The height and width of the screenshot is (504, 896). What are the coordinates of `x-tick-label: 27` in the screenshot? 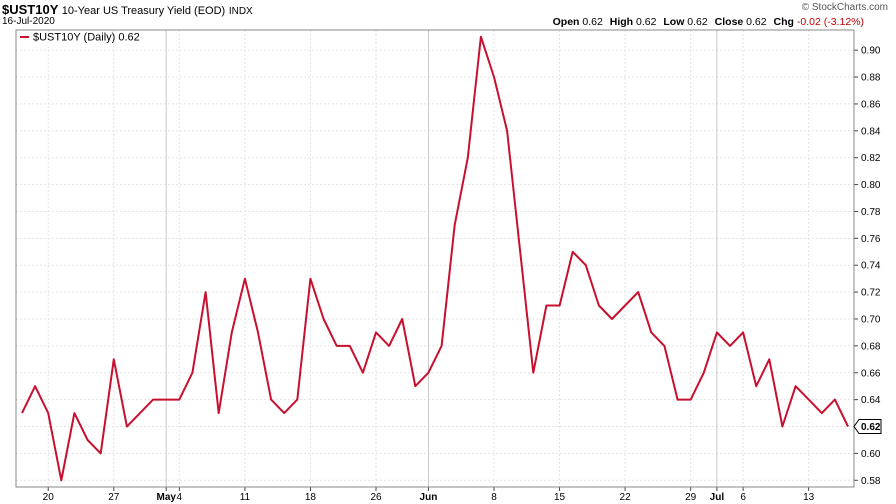 It's located at (114, 497).